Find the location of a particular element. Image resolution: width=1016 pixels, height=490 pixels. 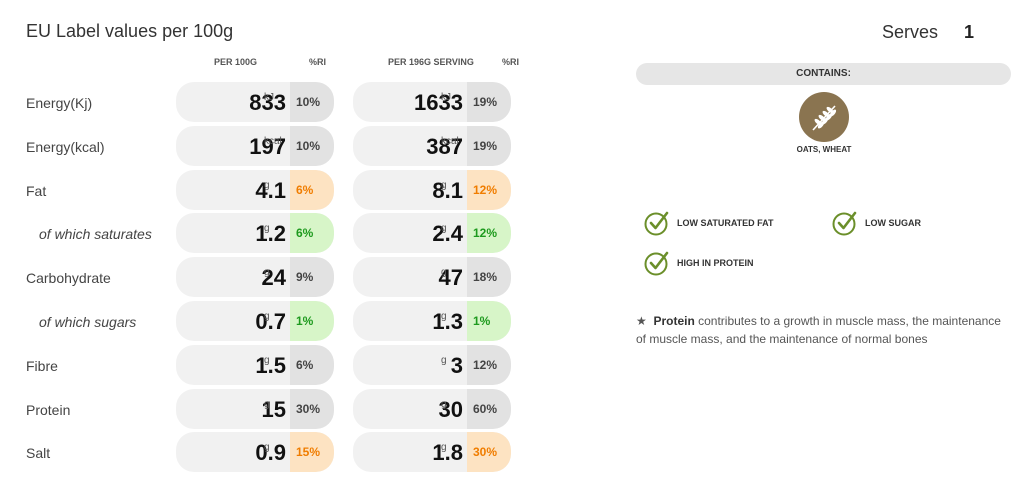

value: 1.3 is located at coordinates (447, 321).